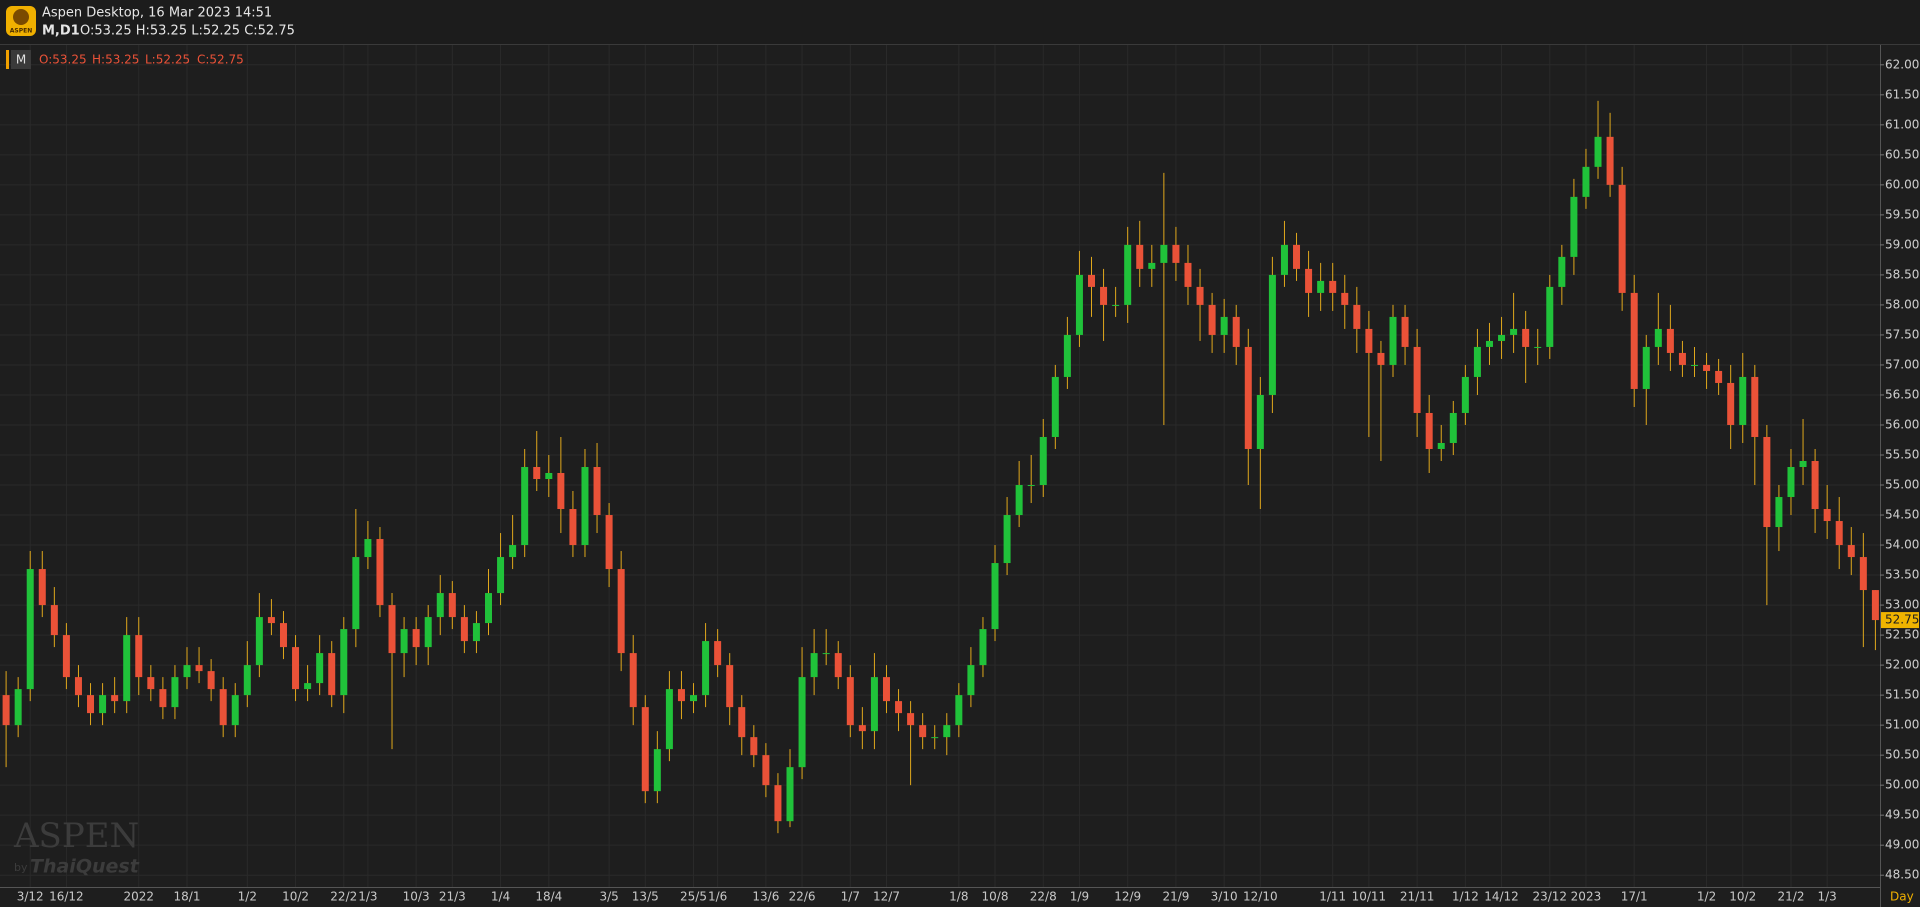  I want to click on y-tick-label: 51.50, so click(1902, 695).